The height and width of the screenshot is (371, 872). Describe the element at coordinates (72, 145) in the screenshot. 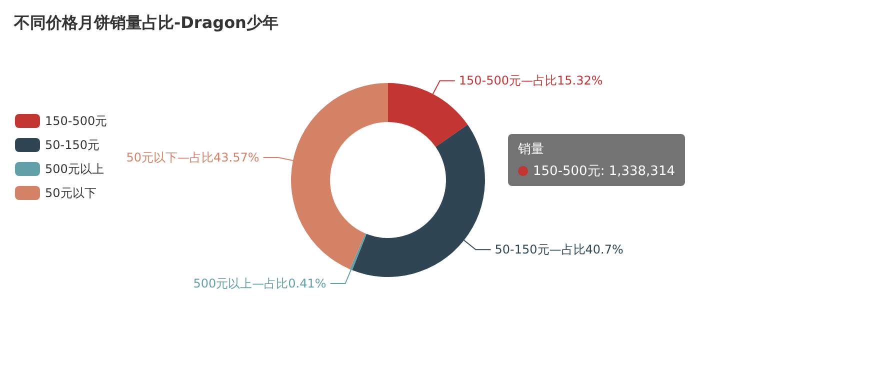

I see `legend-label: 50-150元` at that location.